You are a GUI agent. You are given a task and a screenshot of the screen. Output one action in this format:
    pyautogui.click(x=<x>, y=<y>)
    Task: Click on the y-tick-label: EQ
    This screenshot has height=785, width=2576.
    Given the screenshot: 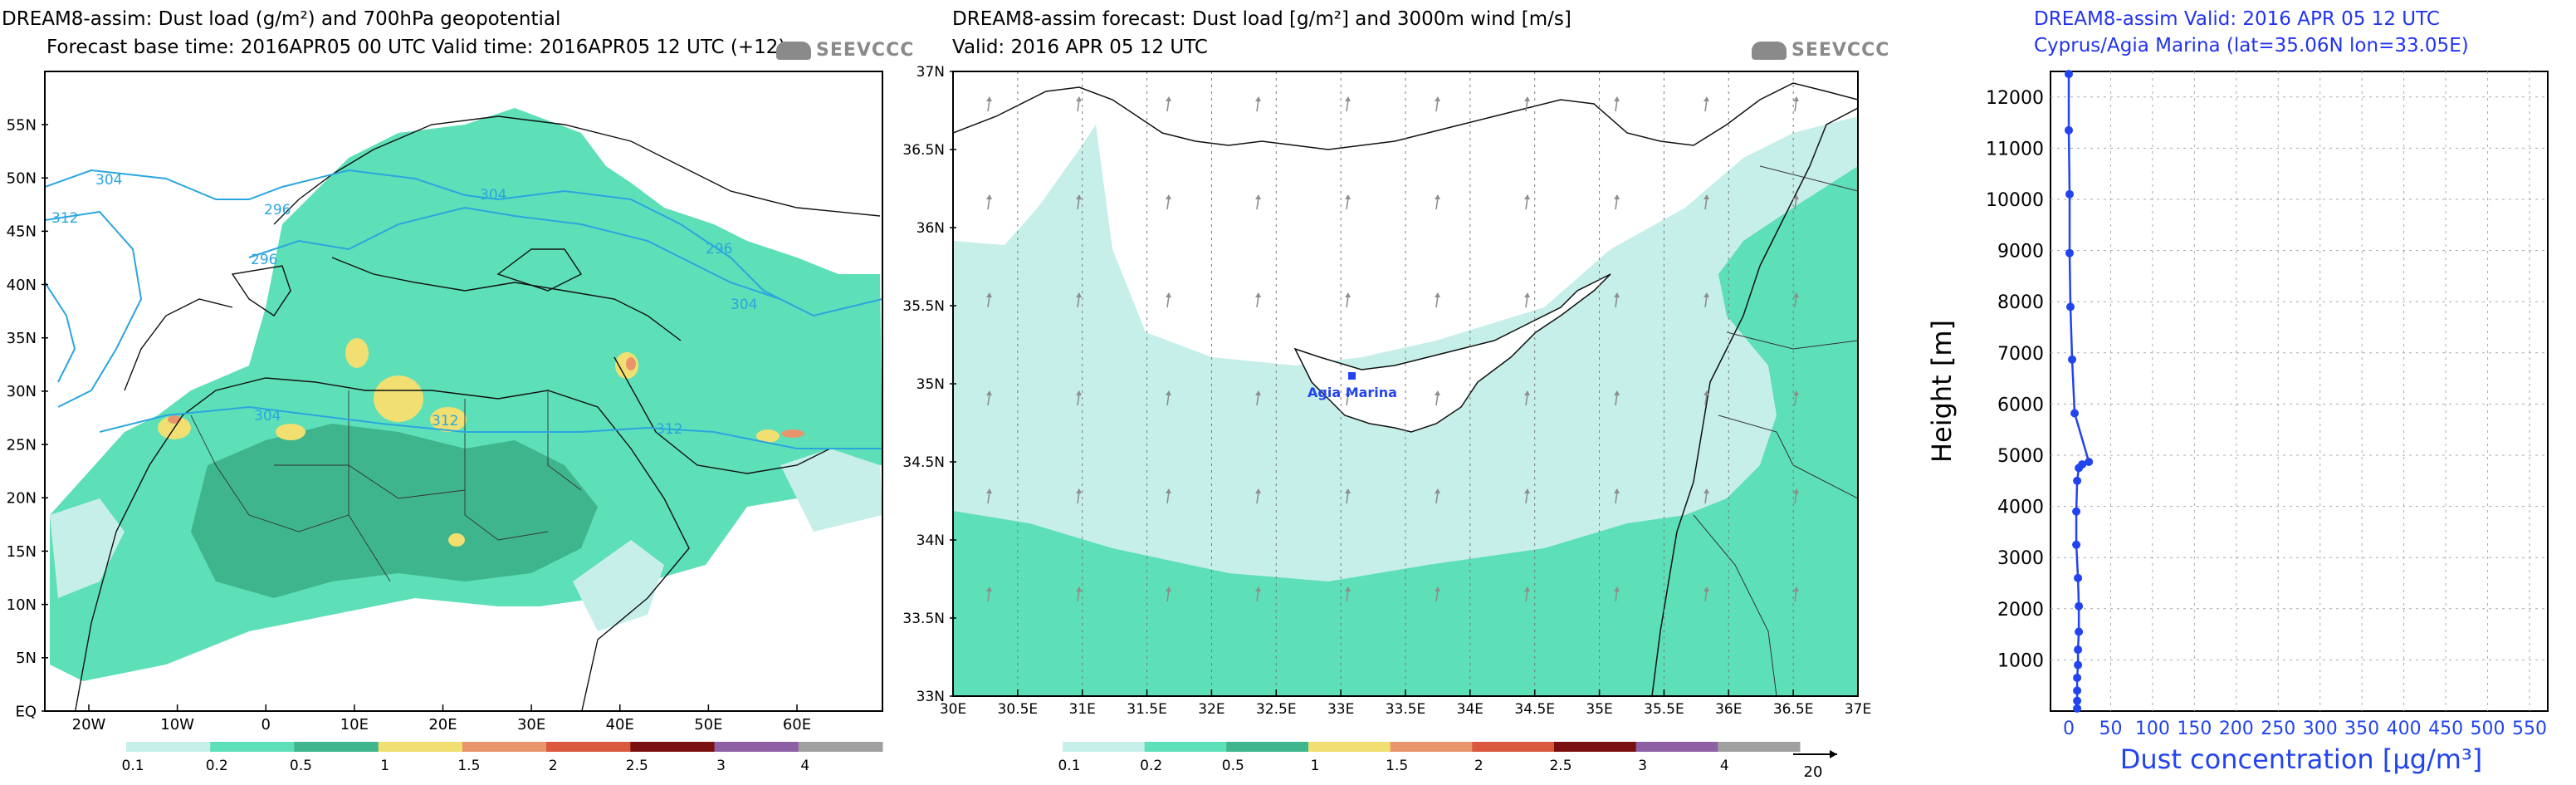 What is the action you would take?
    pyautogui.click(x=26, y=711)
    